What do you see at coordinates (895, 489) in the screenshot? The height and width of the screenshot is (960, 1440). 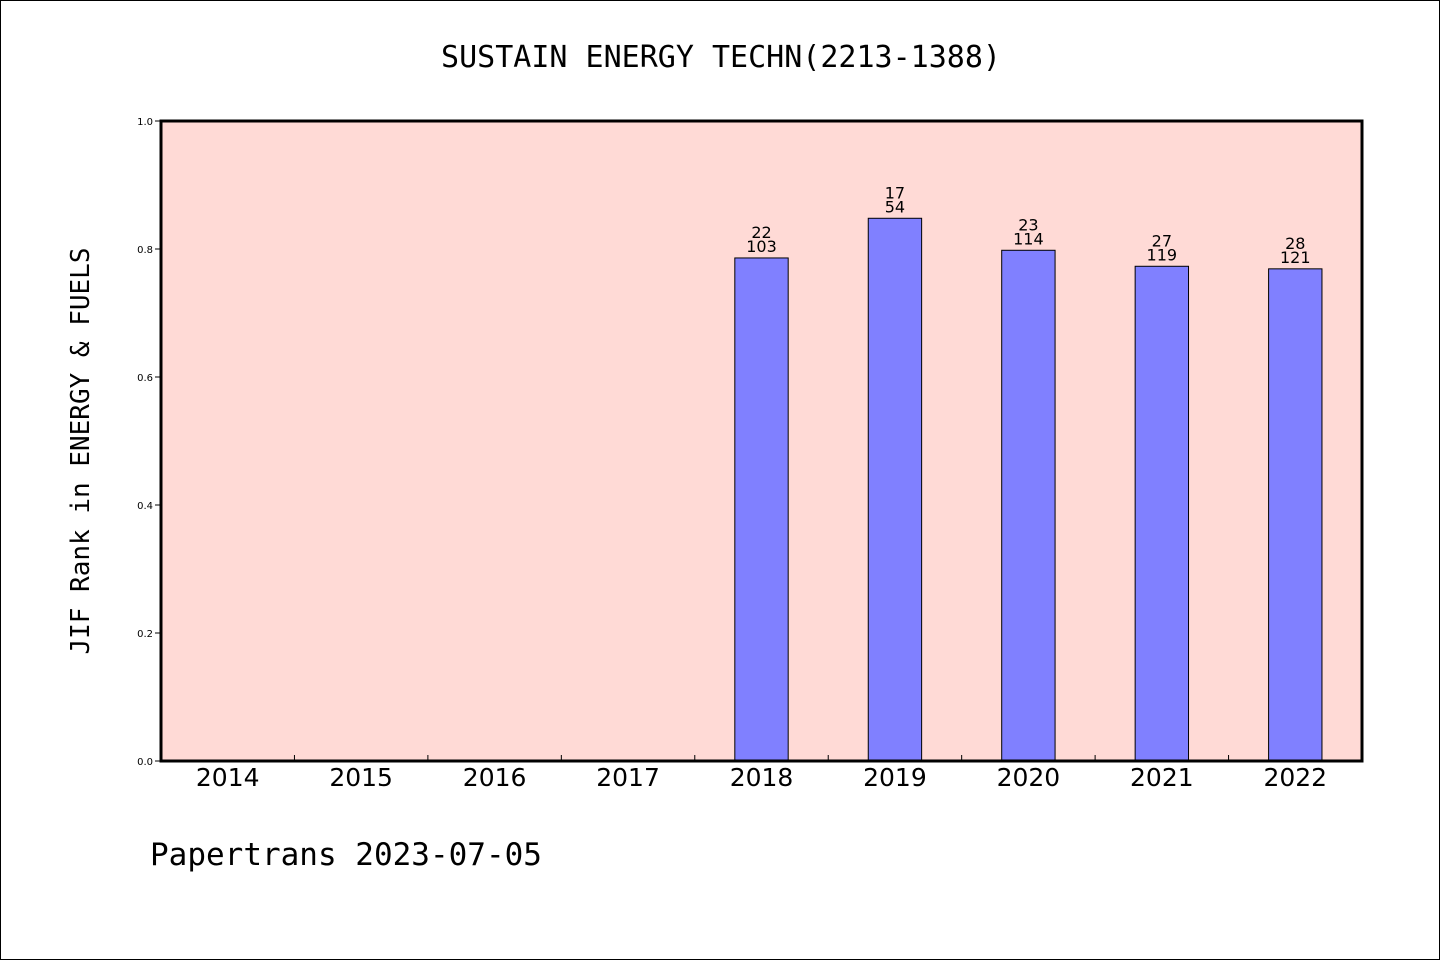 I see `bar-2019` at bounding box center [895, 489].